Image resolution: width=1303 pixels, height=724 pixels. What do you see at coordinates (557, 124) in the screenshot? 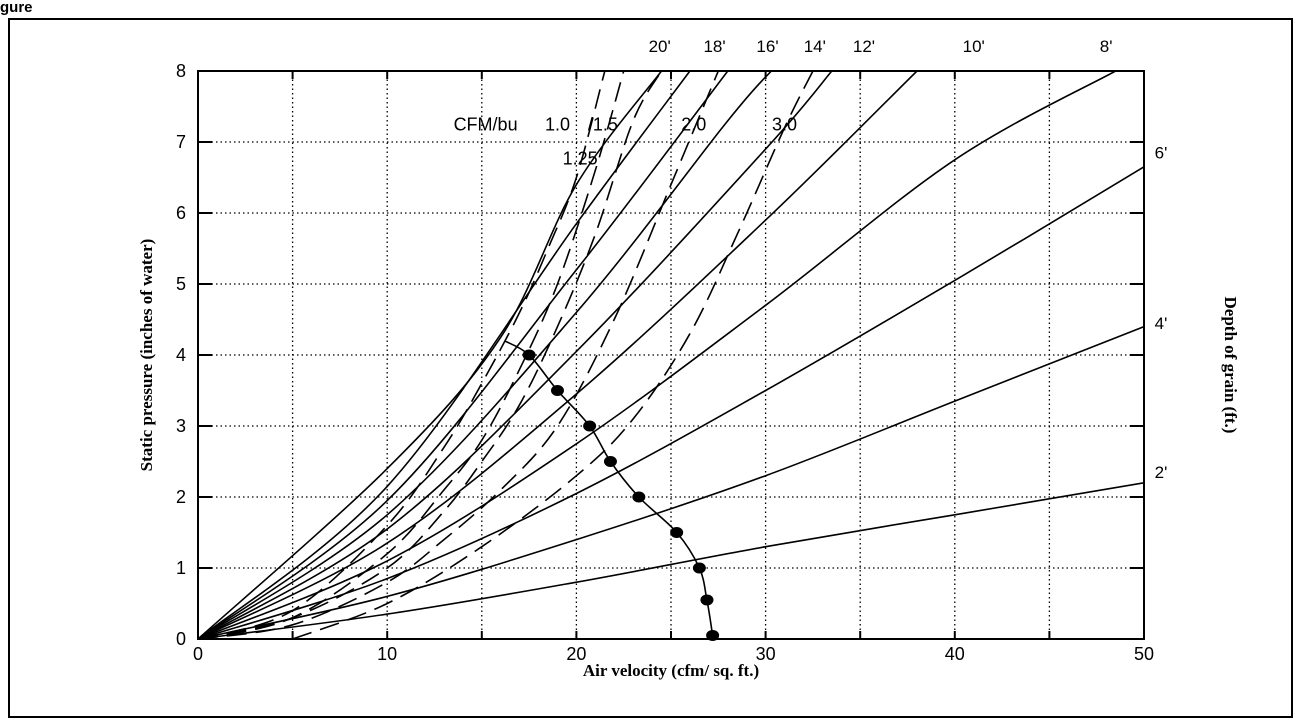
I see `cfm-label: 1.0` at bounding box center [557, 124].